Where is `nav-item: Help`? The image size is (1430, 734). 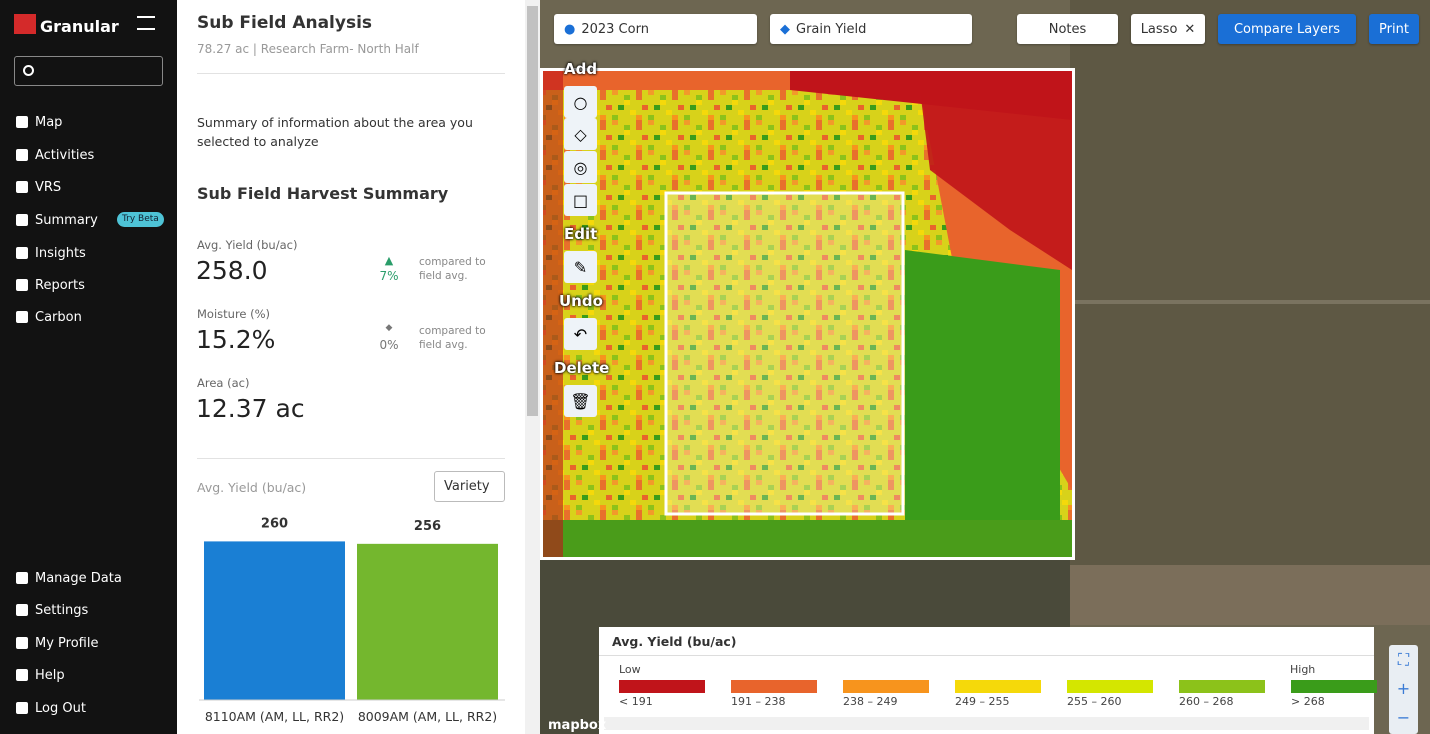 nav-item: Help is located at coordinates (40, 675).